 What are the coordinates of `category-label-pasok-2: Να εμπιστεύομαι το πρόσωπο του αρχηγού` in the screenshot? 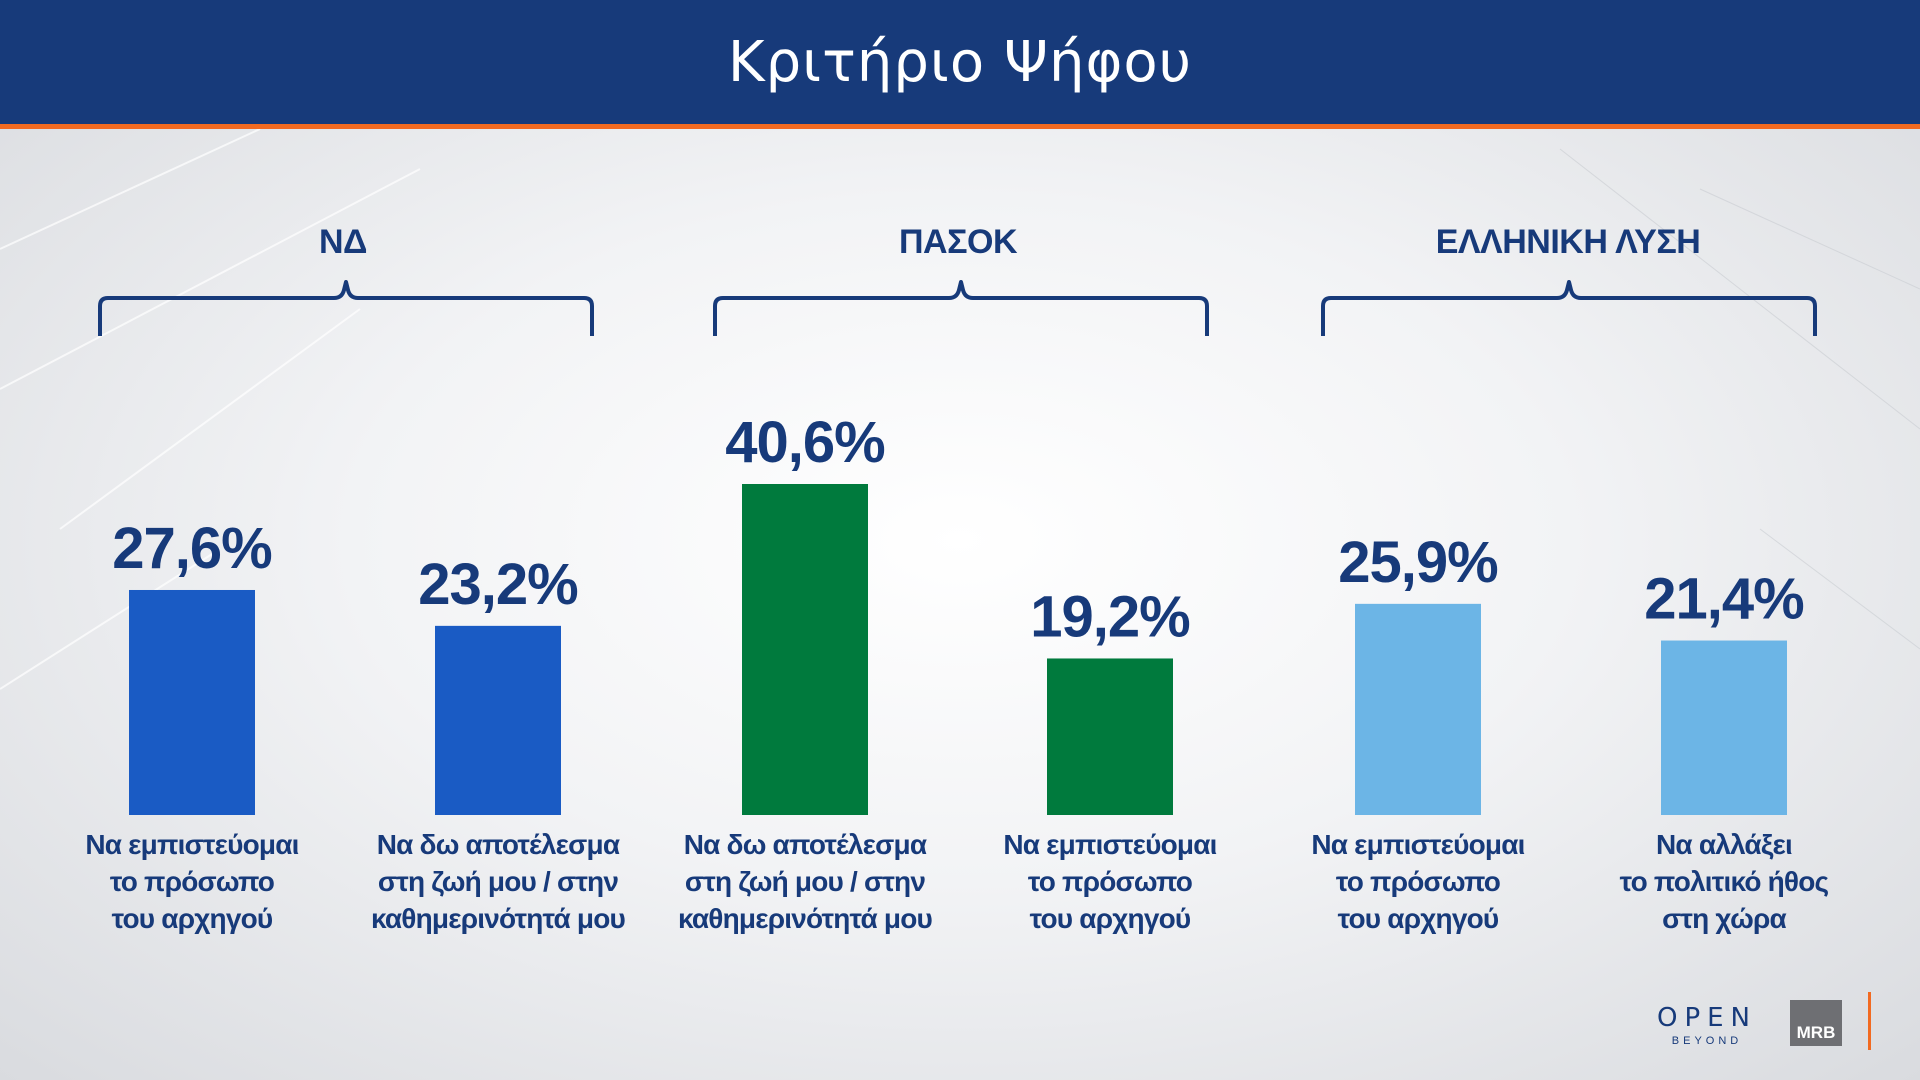 It's located at (1110, 881).